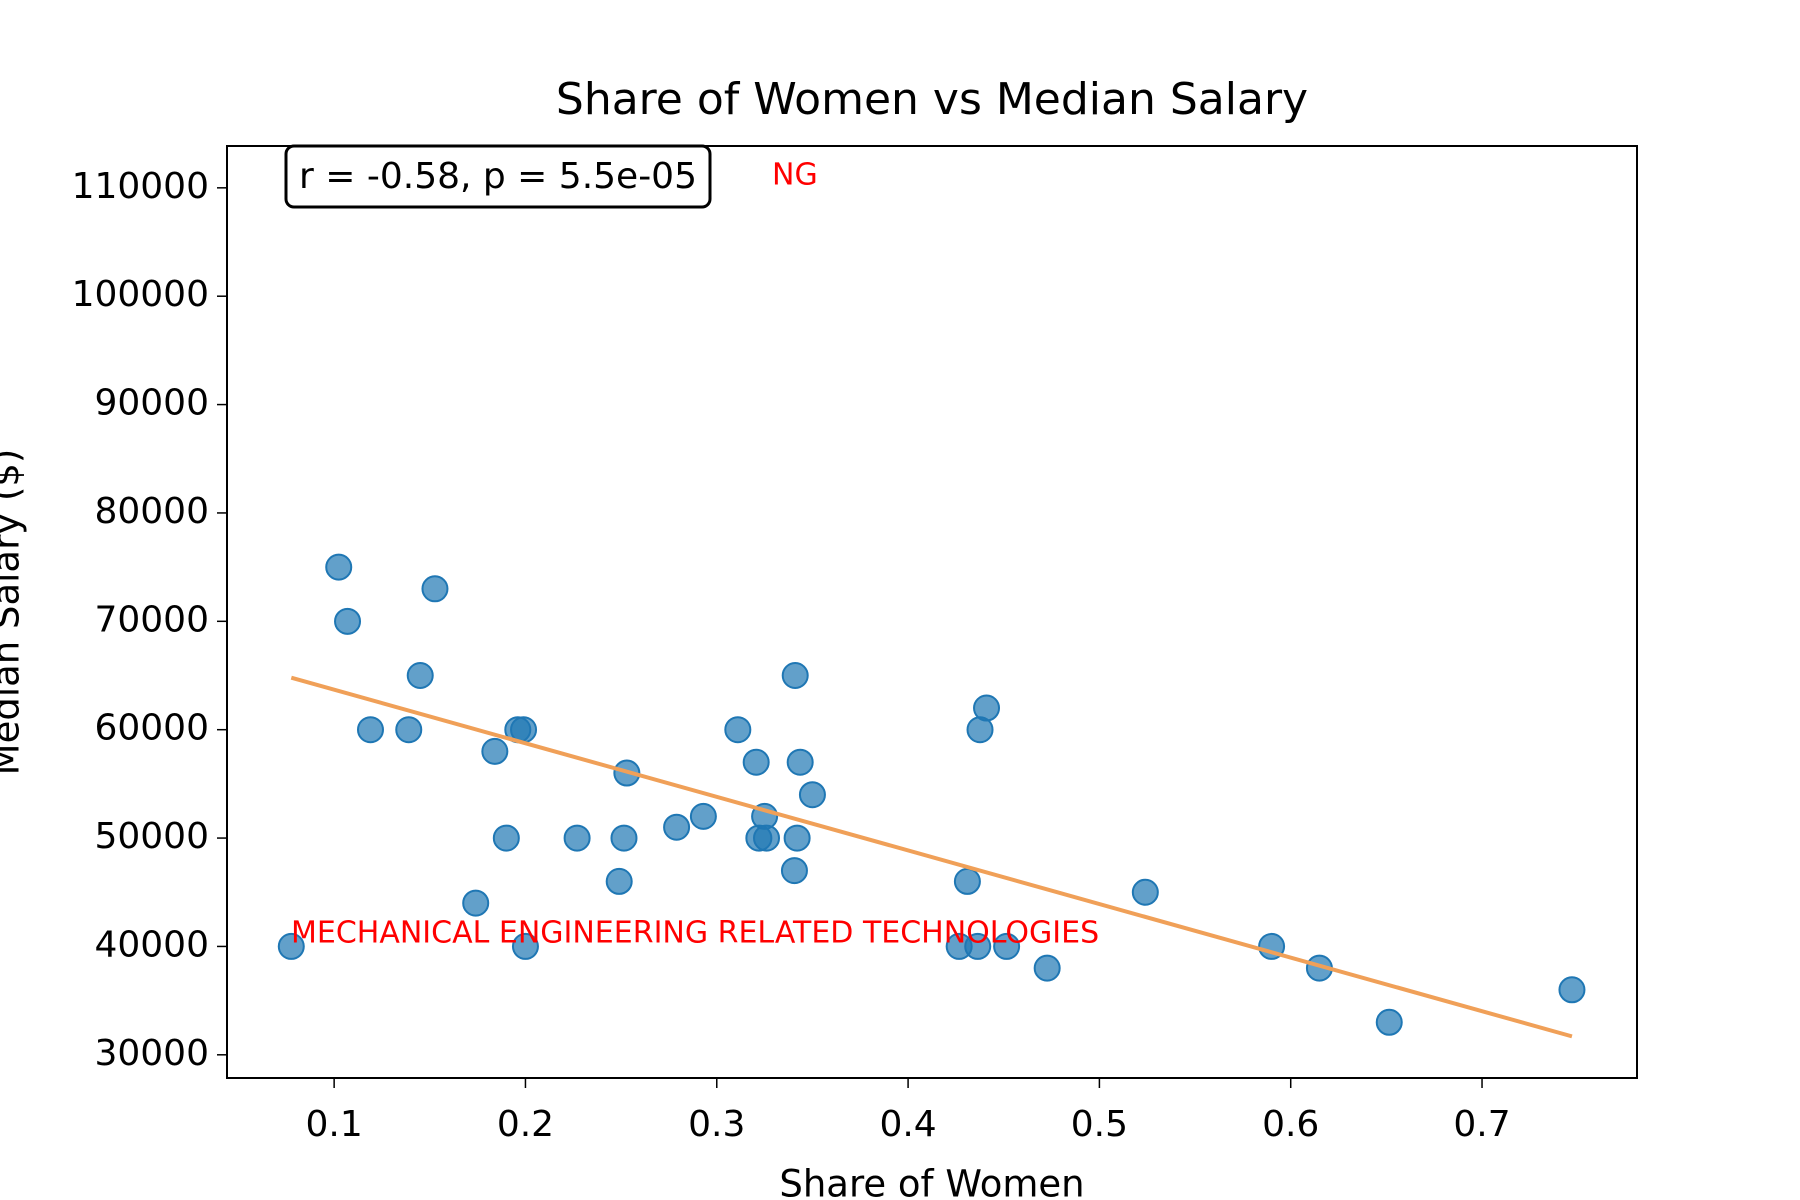 The width and height of the screenshot is (1800, 1200). I want to click on x-tick-label: 0.2, so click(525, 1124).